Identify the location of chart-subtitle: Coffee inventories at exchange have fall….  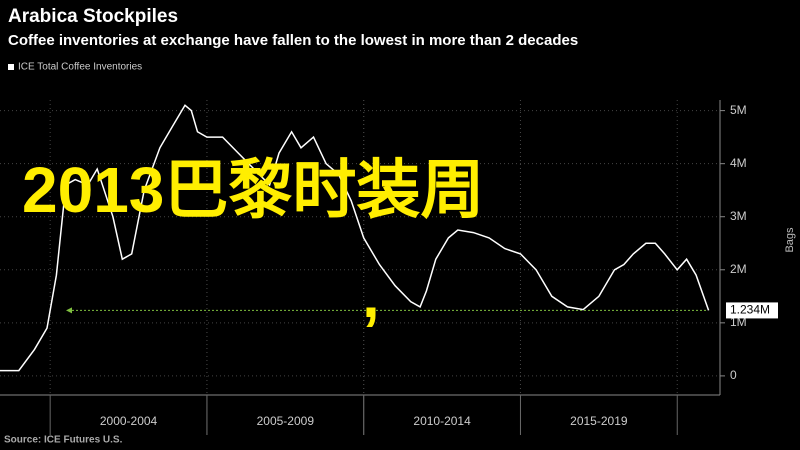
(293, 40).